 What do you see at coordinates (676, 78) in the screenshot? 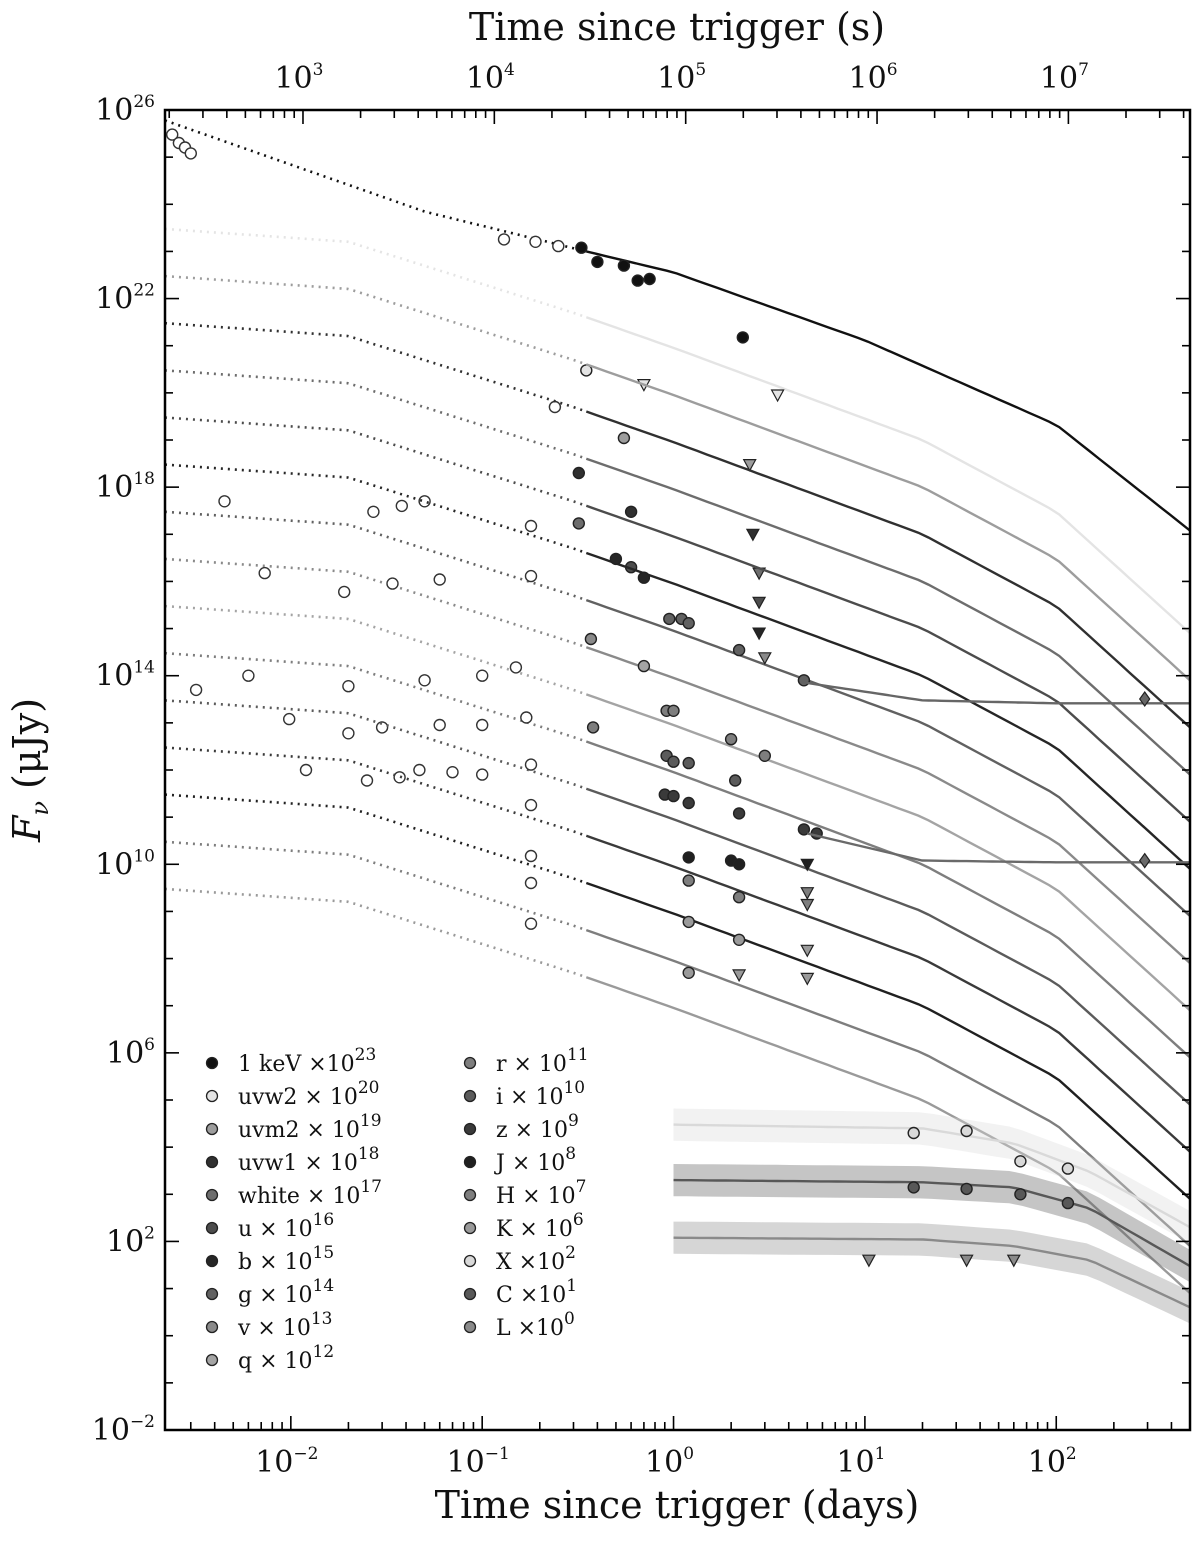
I see `x2-tick-label-2-base: 10` at bounding box center [676, 78].